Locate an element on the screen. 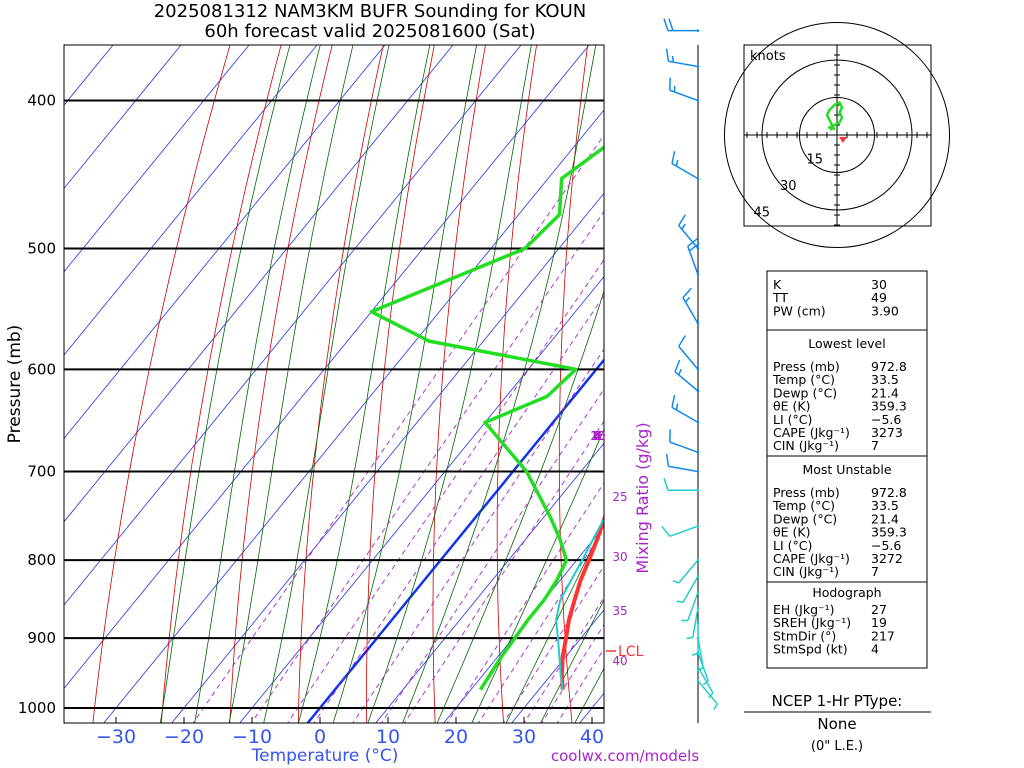 Image resolution: width=1024 pixels, height=768 pixels. indices-box-hodograph is located at coordinates (847, 625).